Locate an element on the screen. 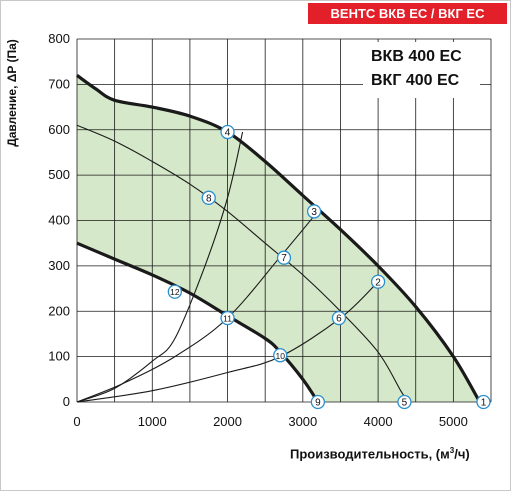 The width and height of the screenshot is (511, 491). y-tick-label: 0 is located at coordinates (66, 401).